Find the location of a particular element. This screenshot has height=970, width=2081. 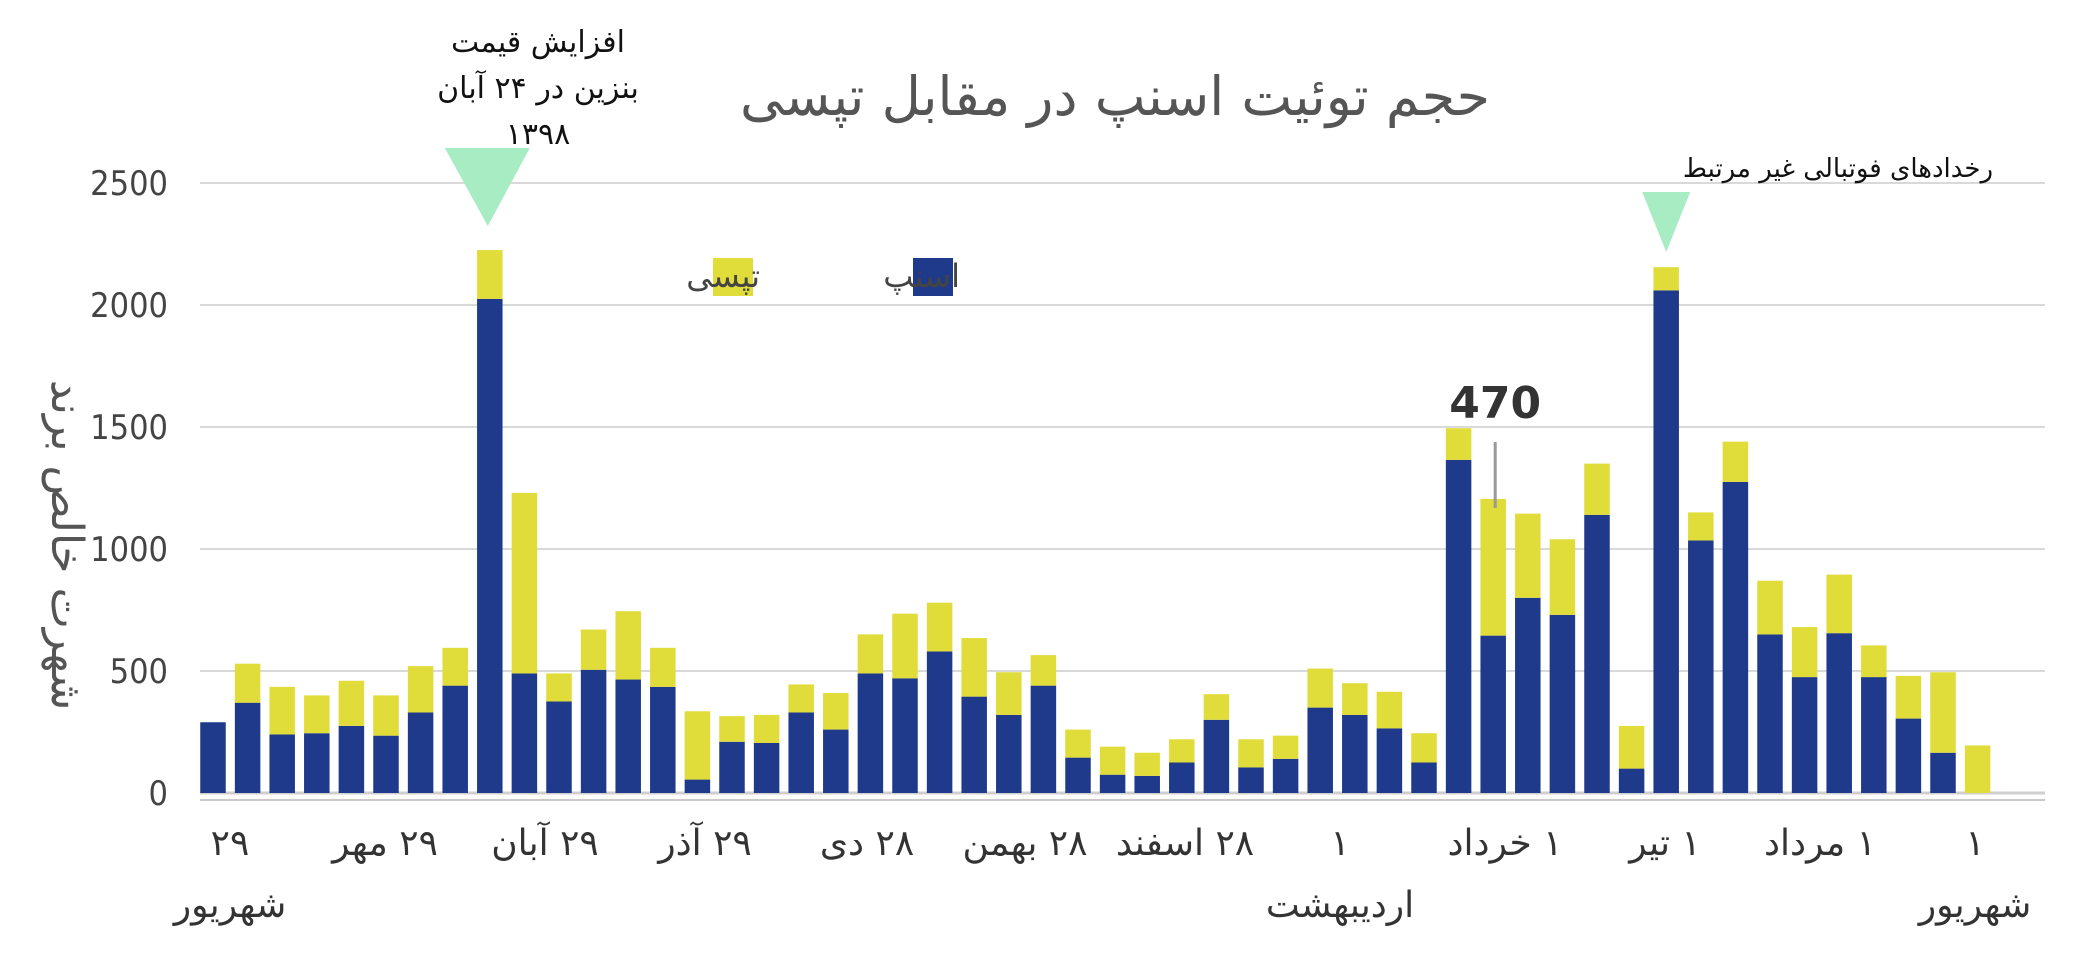

x-tick-label: ۲۸ اسفند is located at coordinates (1185, 843).